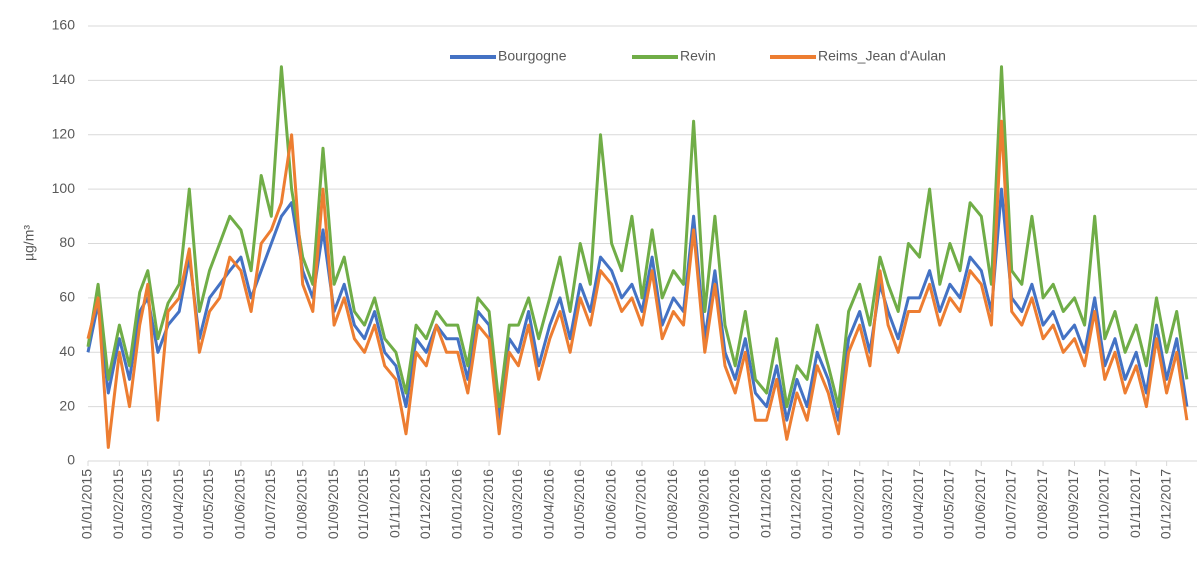 The height and width of the screenshot is (568, 1197). I want to click on x-tick-label: 01/09/2015, so click(333, 504).